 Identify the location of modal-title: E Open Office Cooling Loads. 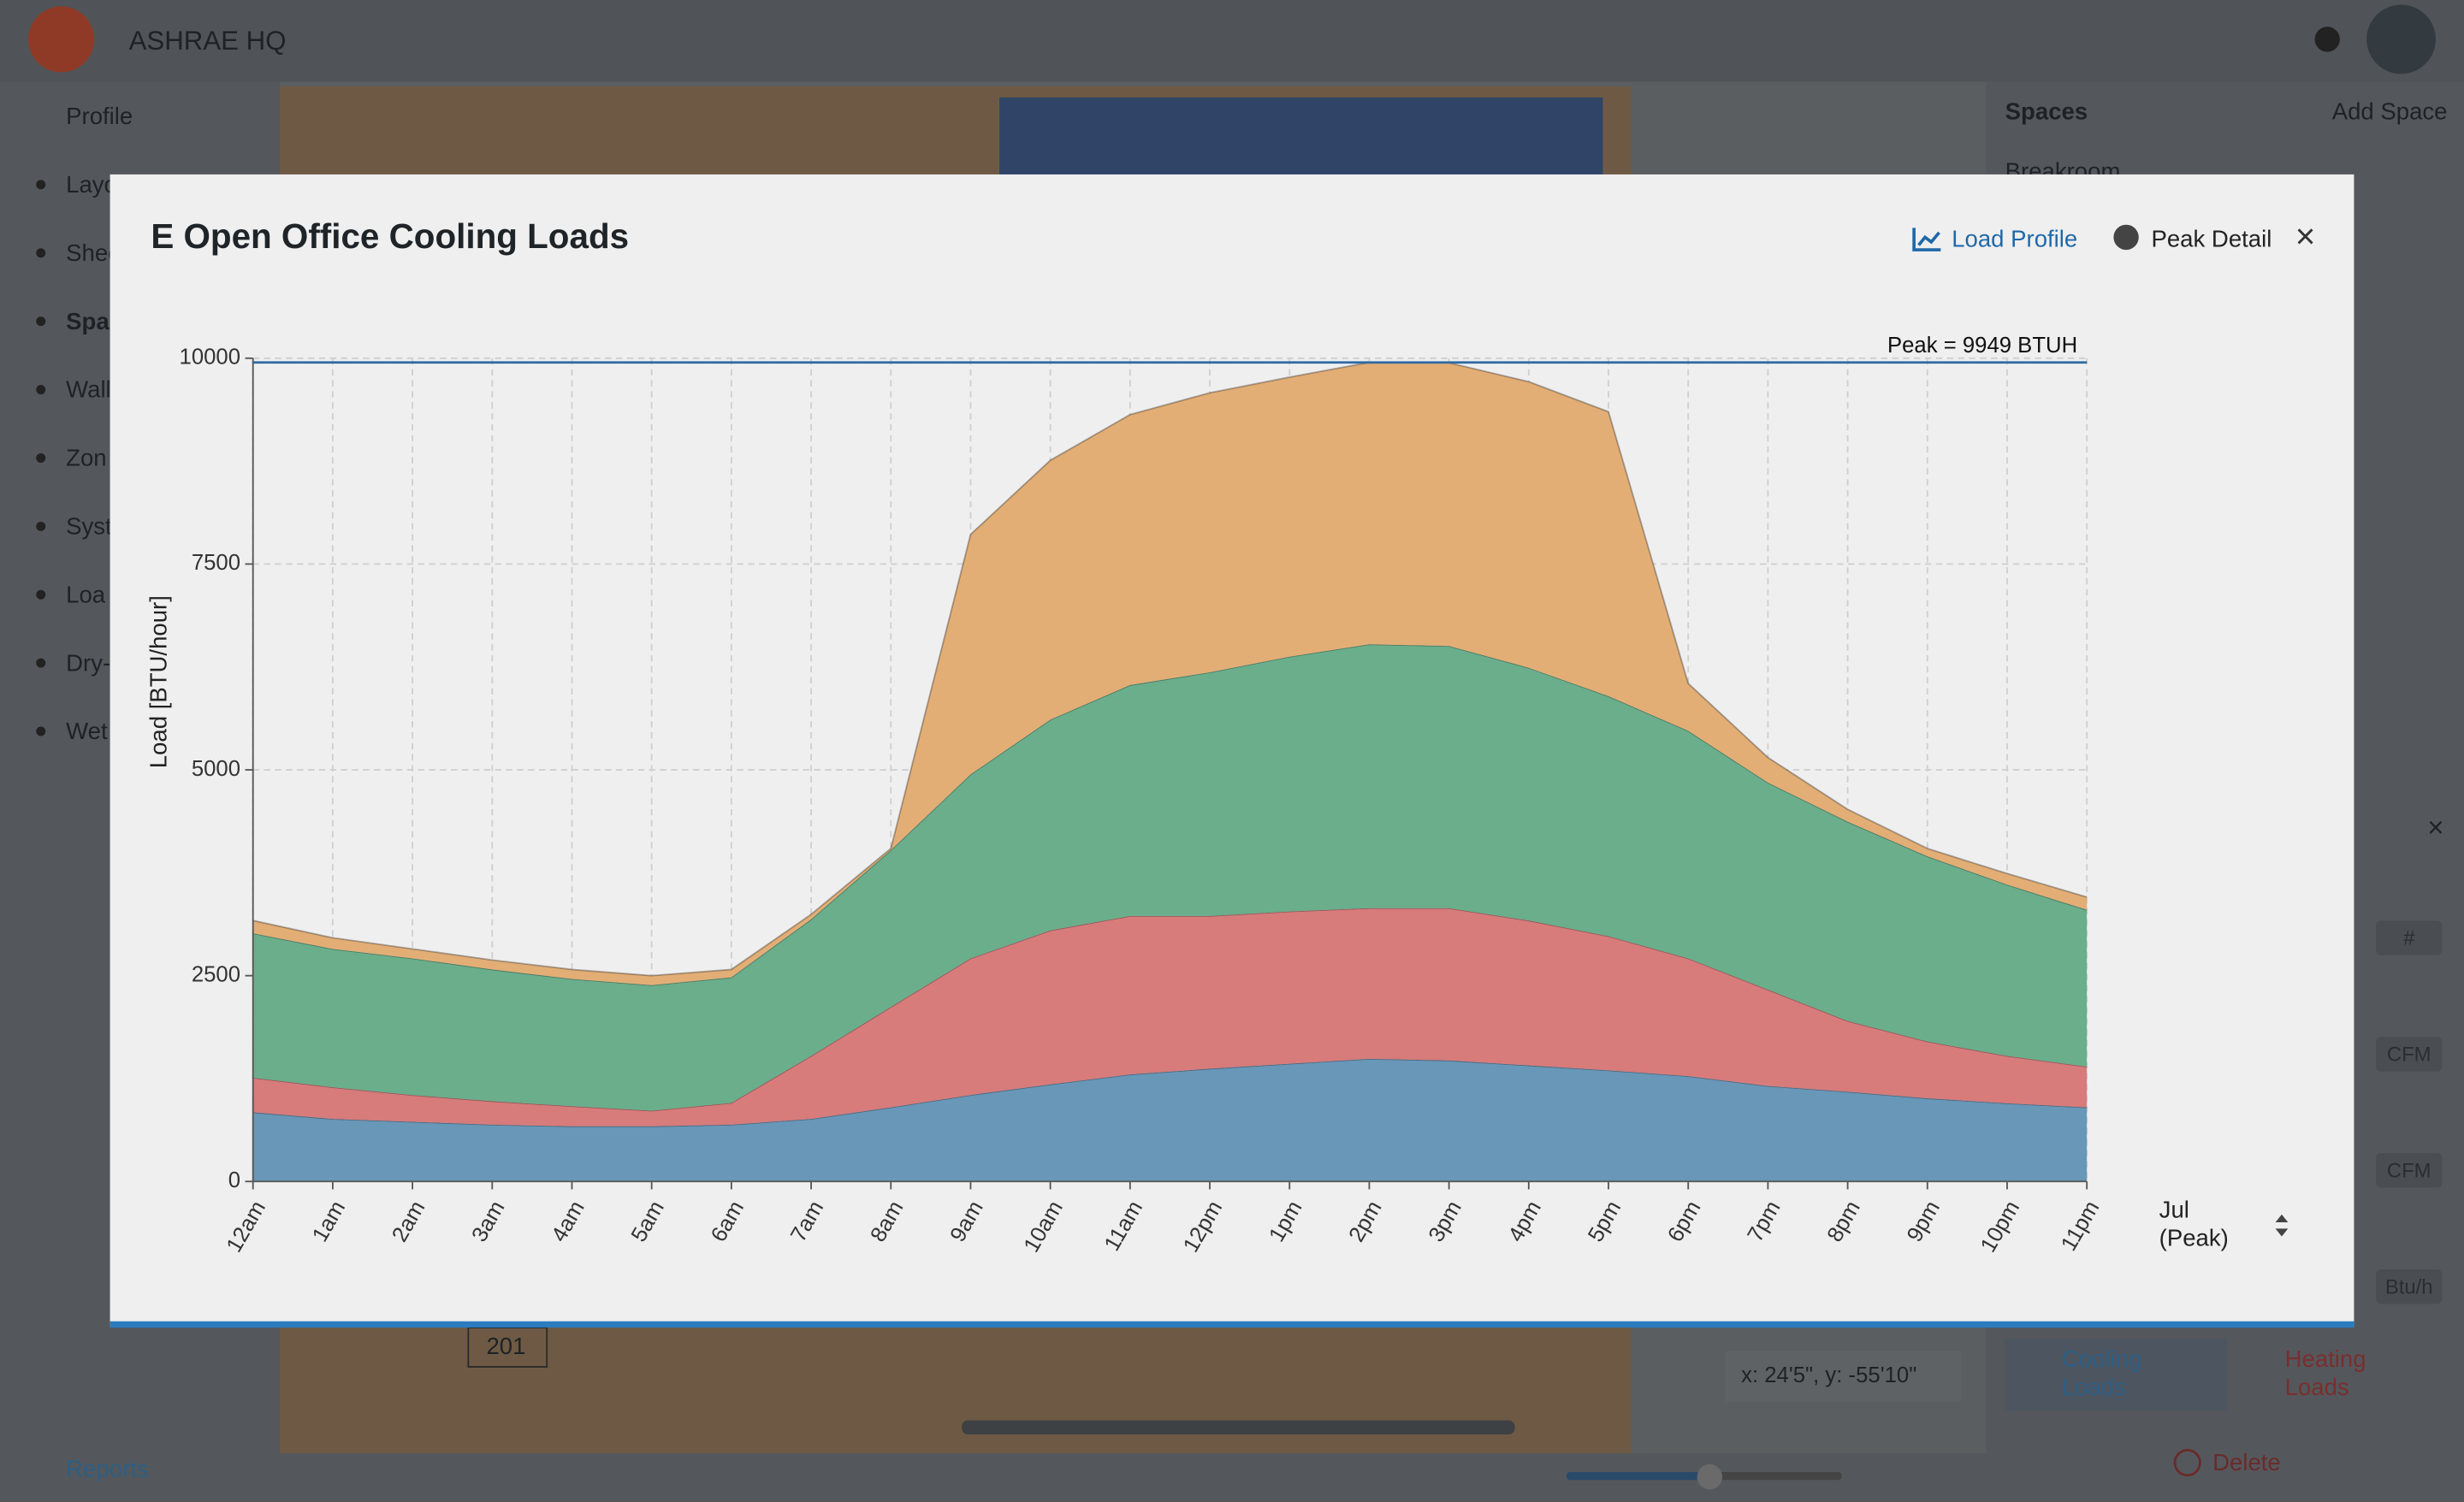
(390, 236).